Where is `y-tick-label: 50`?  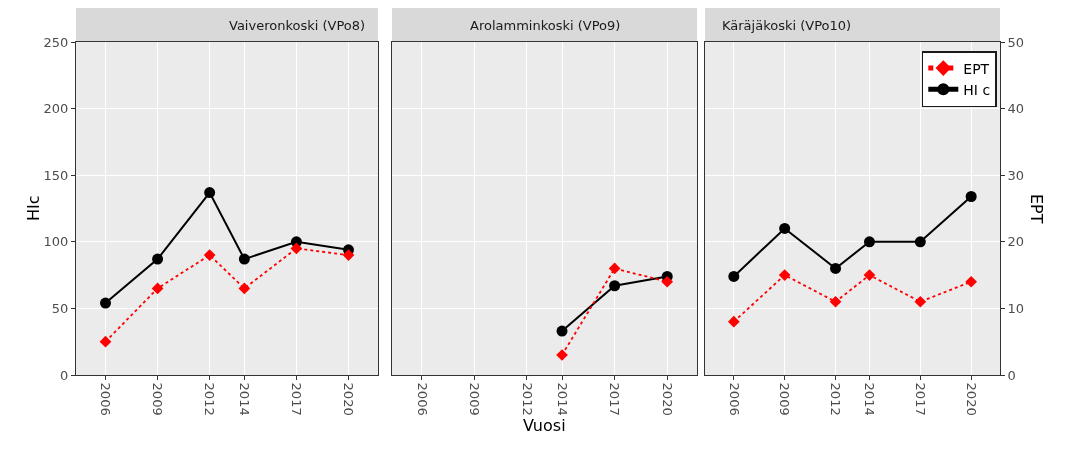 y-tick-label: 50 is located at coordinates (60, 308).